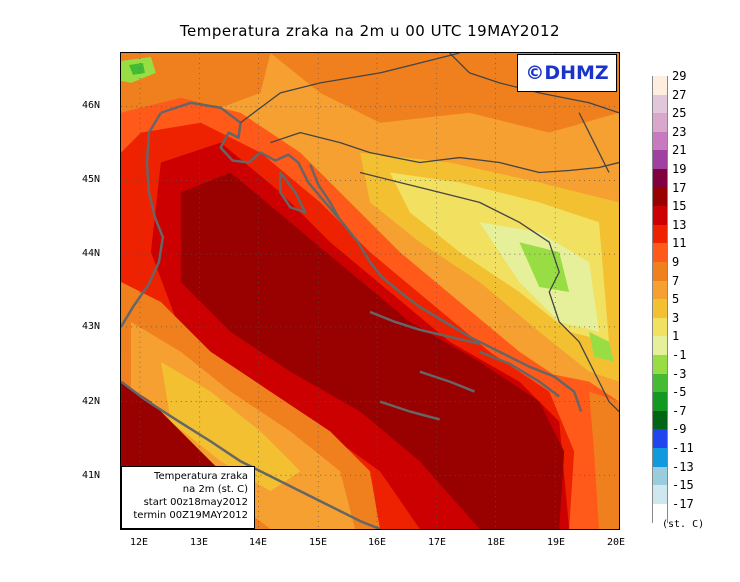  What do you see at coordinates (91, 105) in the screenshot?
I see `lat-label-46n: 46N` at bounding box center [91, 105].